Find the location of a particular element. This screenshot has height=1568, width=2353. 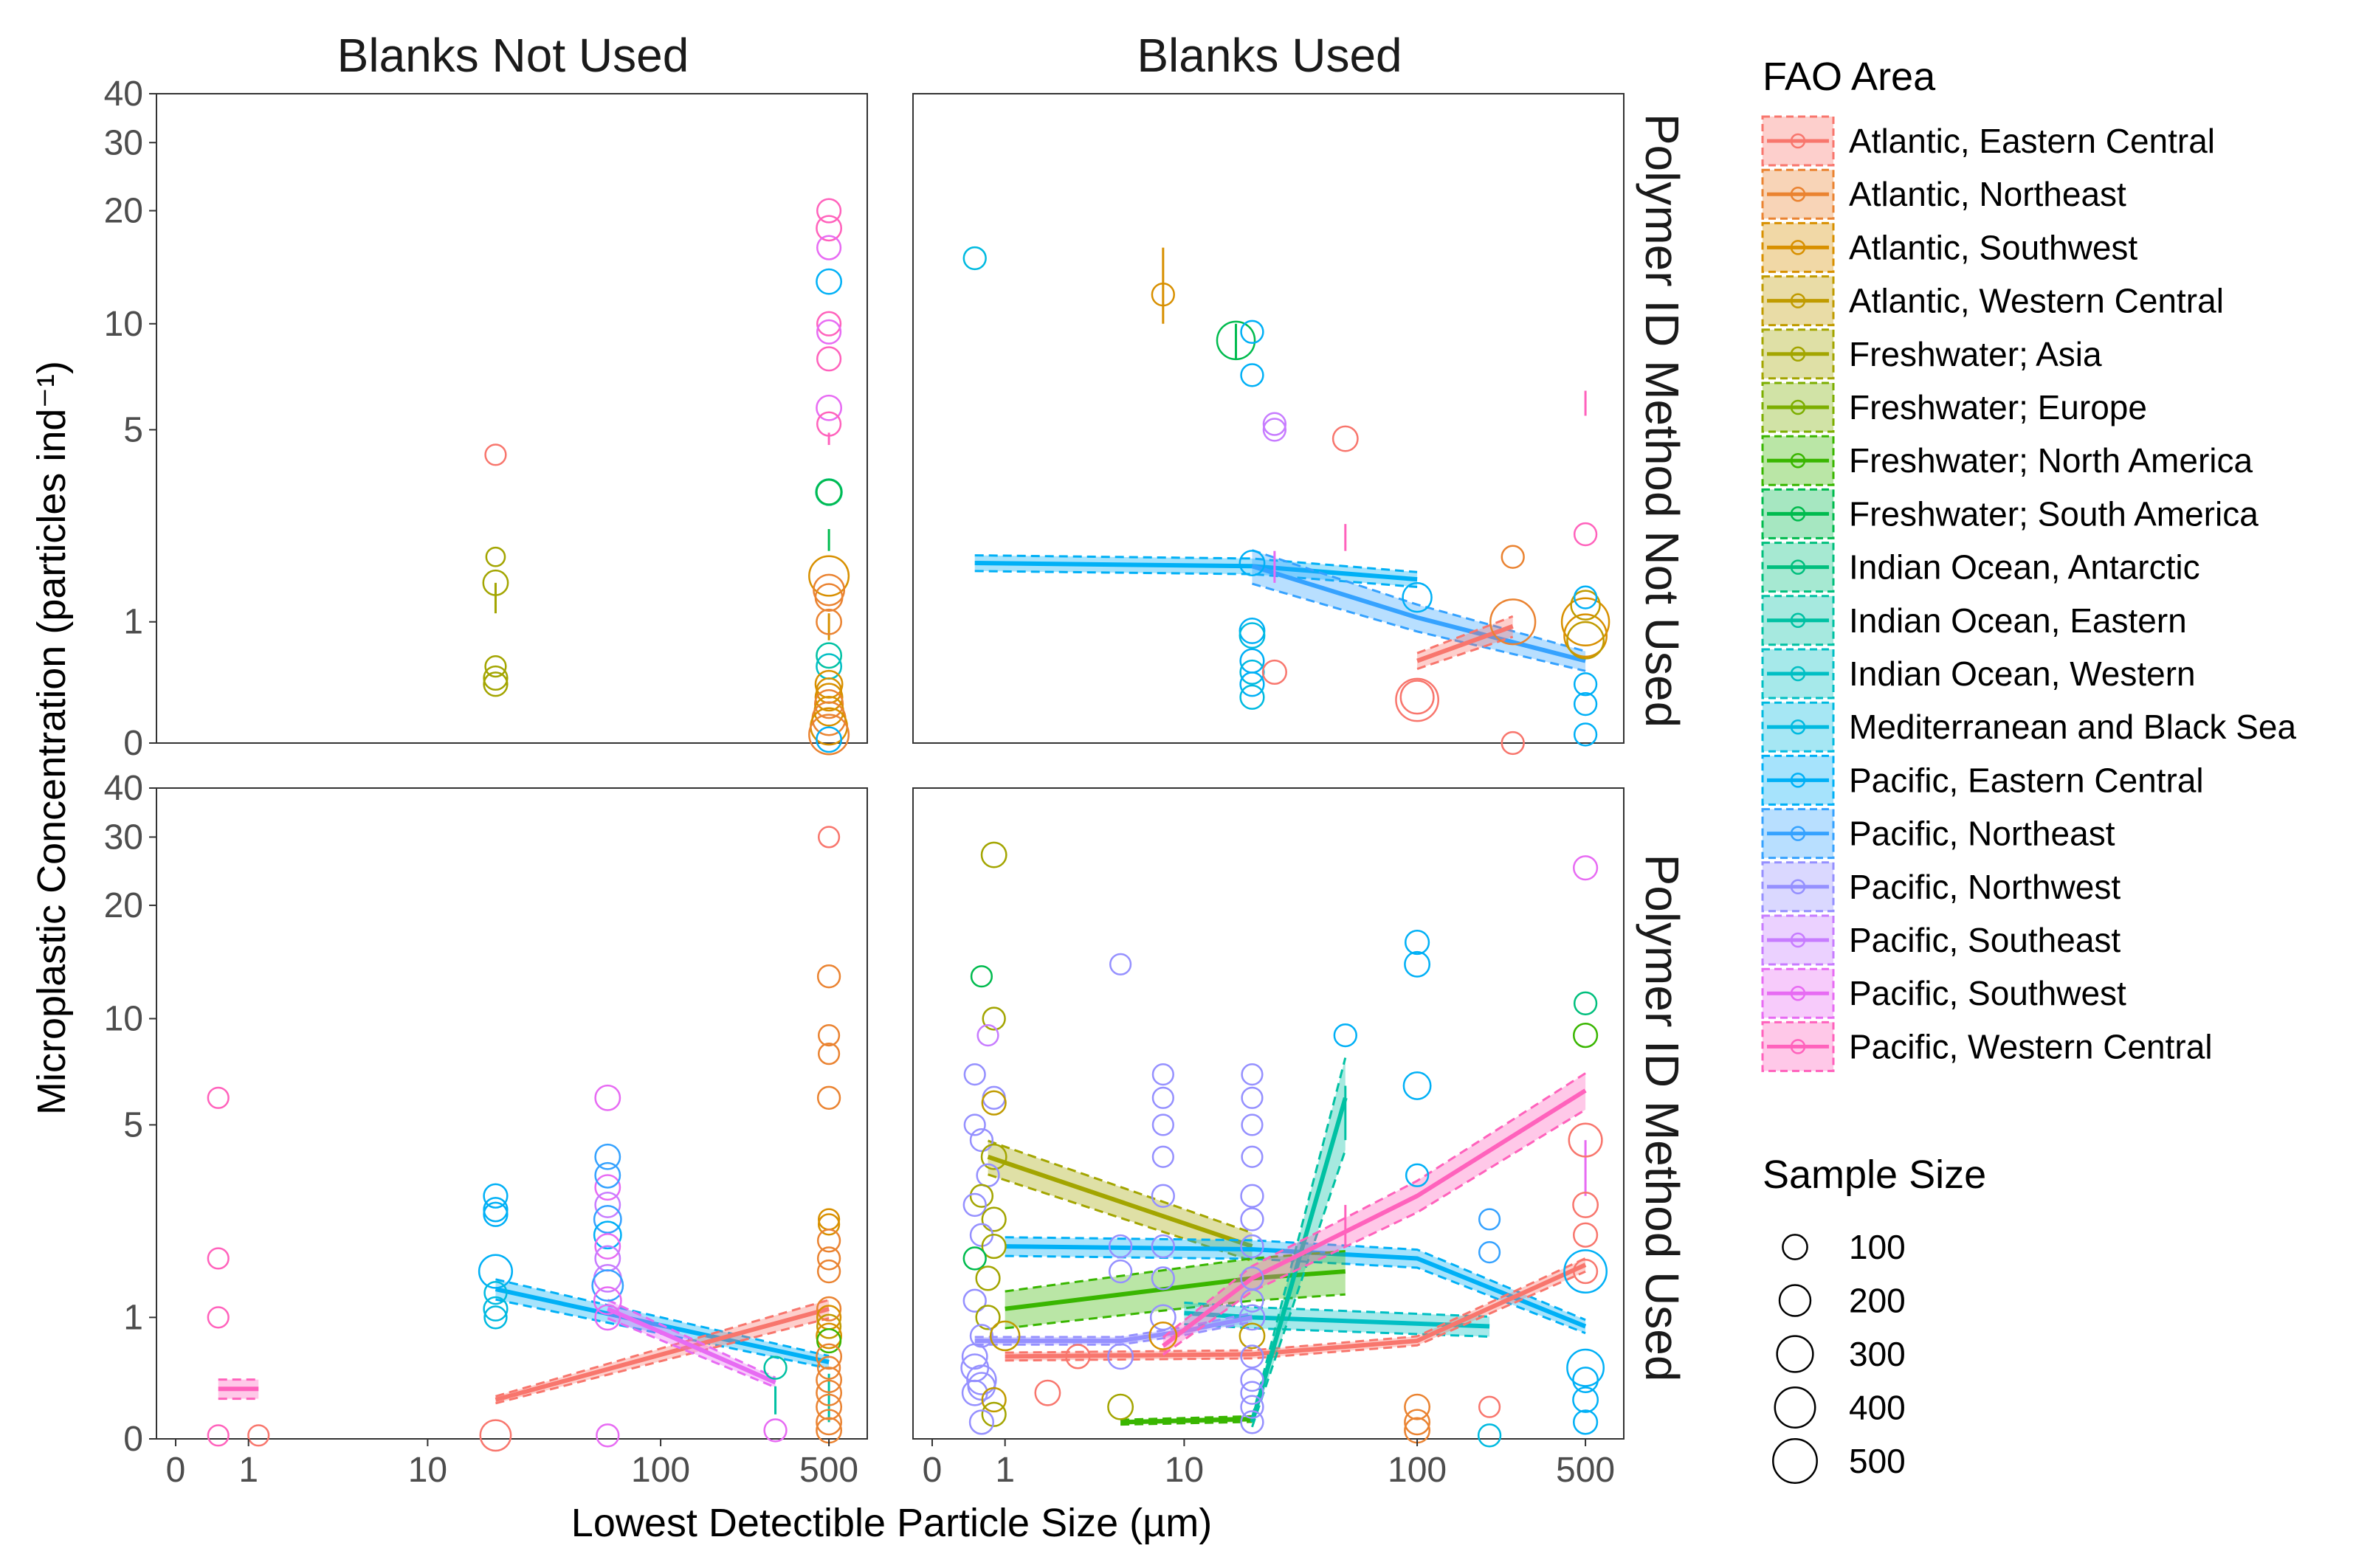

ribbon-lower-bound is located at coordinates (691, 1353).